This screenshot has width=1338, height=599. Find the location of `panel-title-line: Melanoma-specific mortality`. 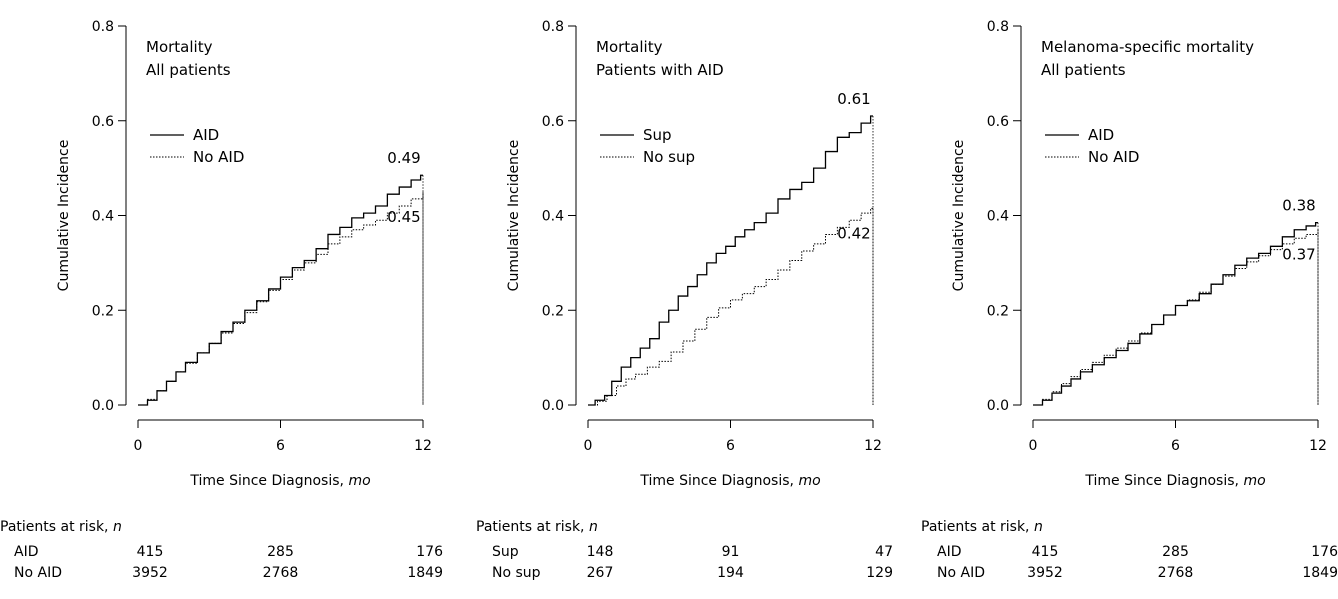

panel-title-line: Melanoma-specific mortality is located at coordinates (1147, 47).